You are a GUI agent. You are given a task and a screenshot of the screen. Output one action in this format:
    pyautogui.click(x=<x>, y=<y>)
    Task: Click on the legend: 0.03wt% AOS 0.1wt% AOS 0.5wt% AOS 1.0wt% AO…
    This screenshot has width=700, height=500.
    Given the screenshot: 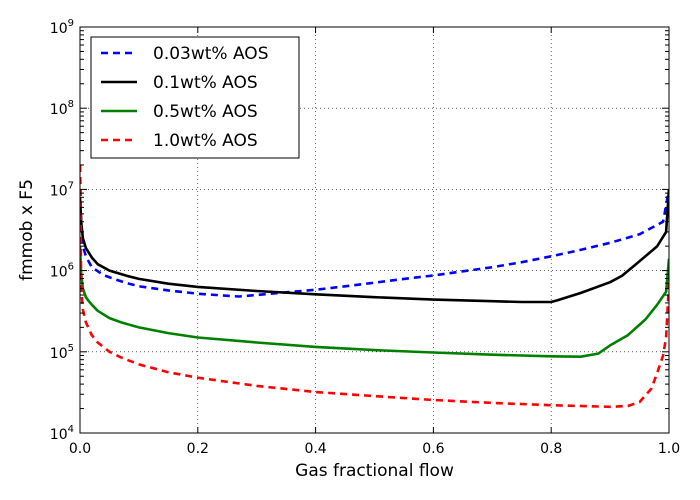 What is the action you would take?
    pyautogui.click(x=195, y=97)
    